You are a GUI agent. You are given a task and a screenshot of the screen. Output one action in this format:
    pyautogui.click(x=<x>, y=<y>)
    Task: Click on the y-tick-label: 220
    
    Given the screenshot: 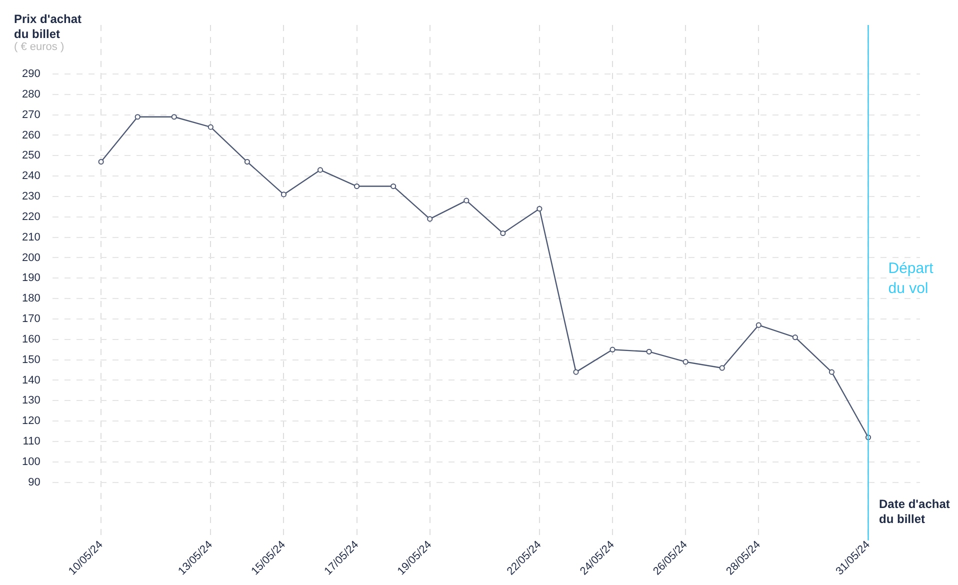 What is the action you would take?
    pyautogui.click(x=31, y=216)
    